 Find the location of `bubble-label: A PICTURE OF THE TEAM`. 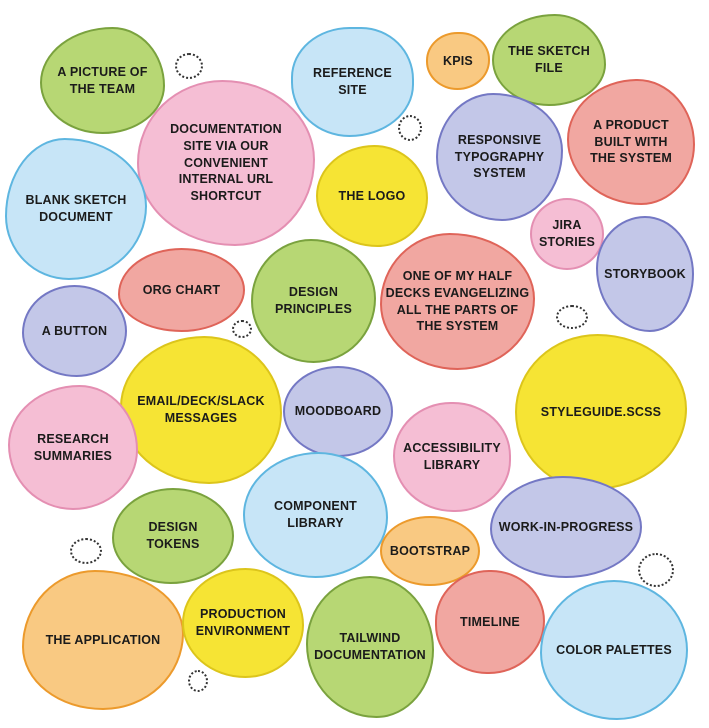

bubble-label: A PICTURE OF THE TEAM is located at coordinates (102, 80).